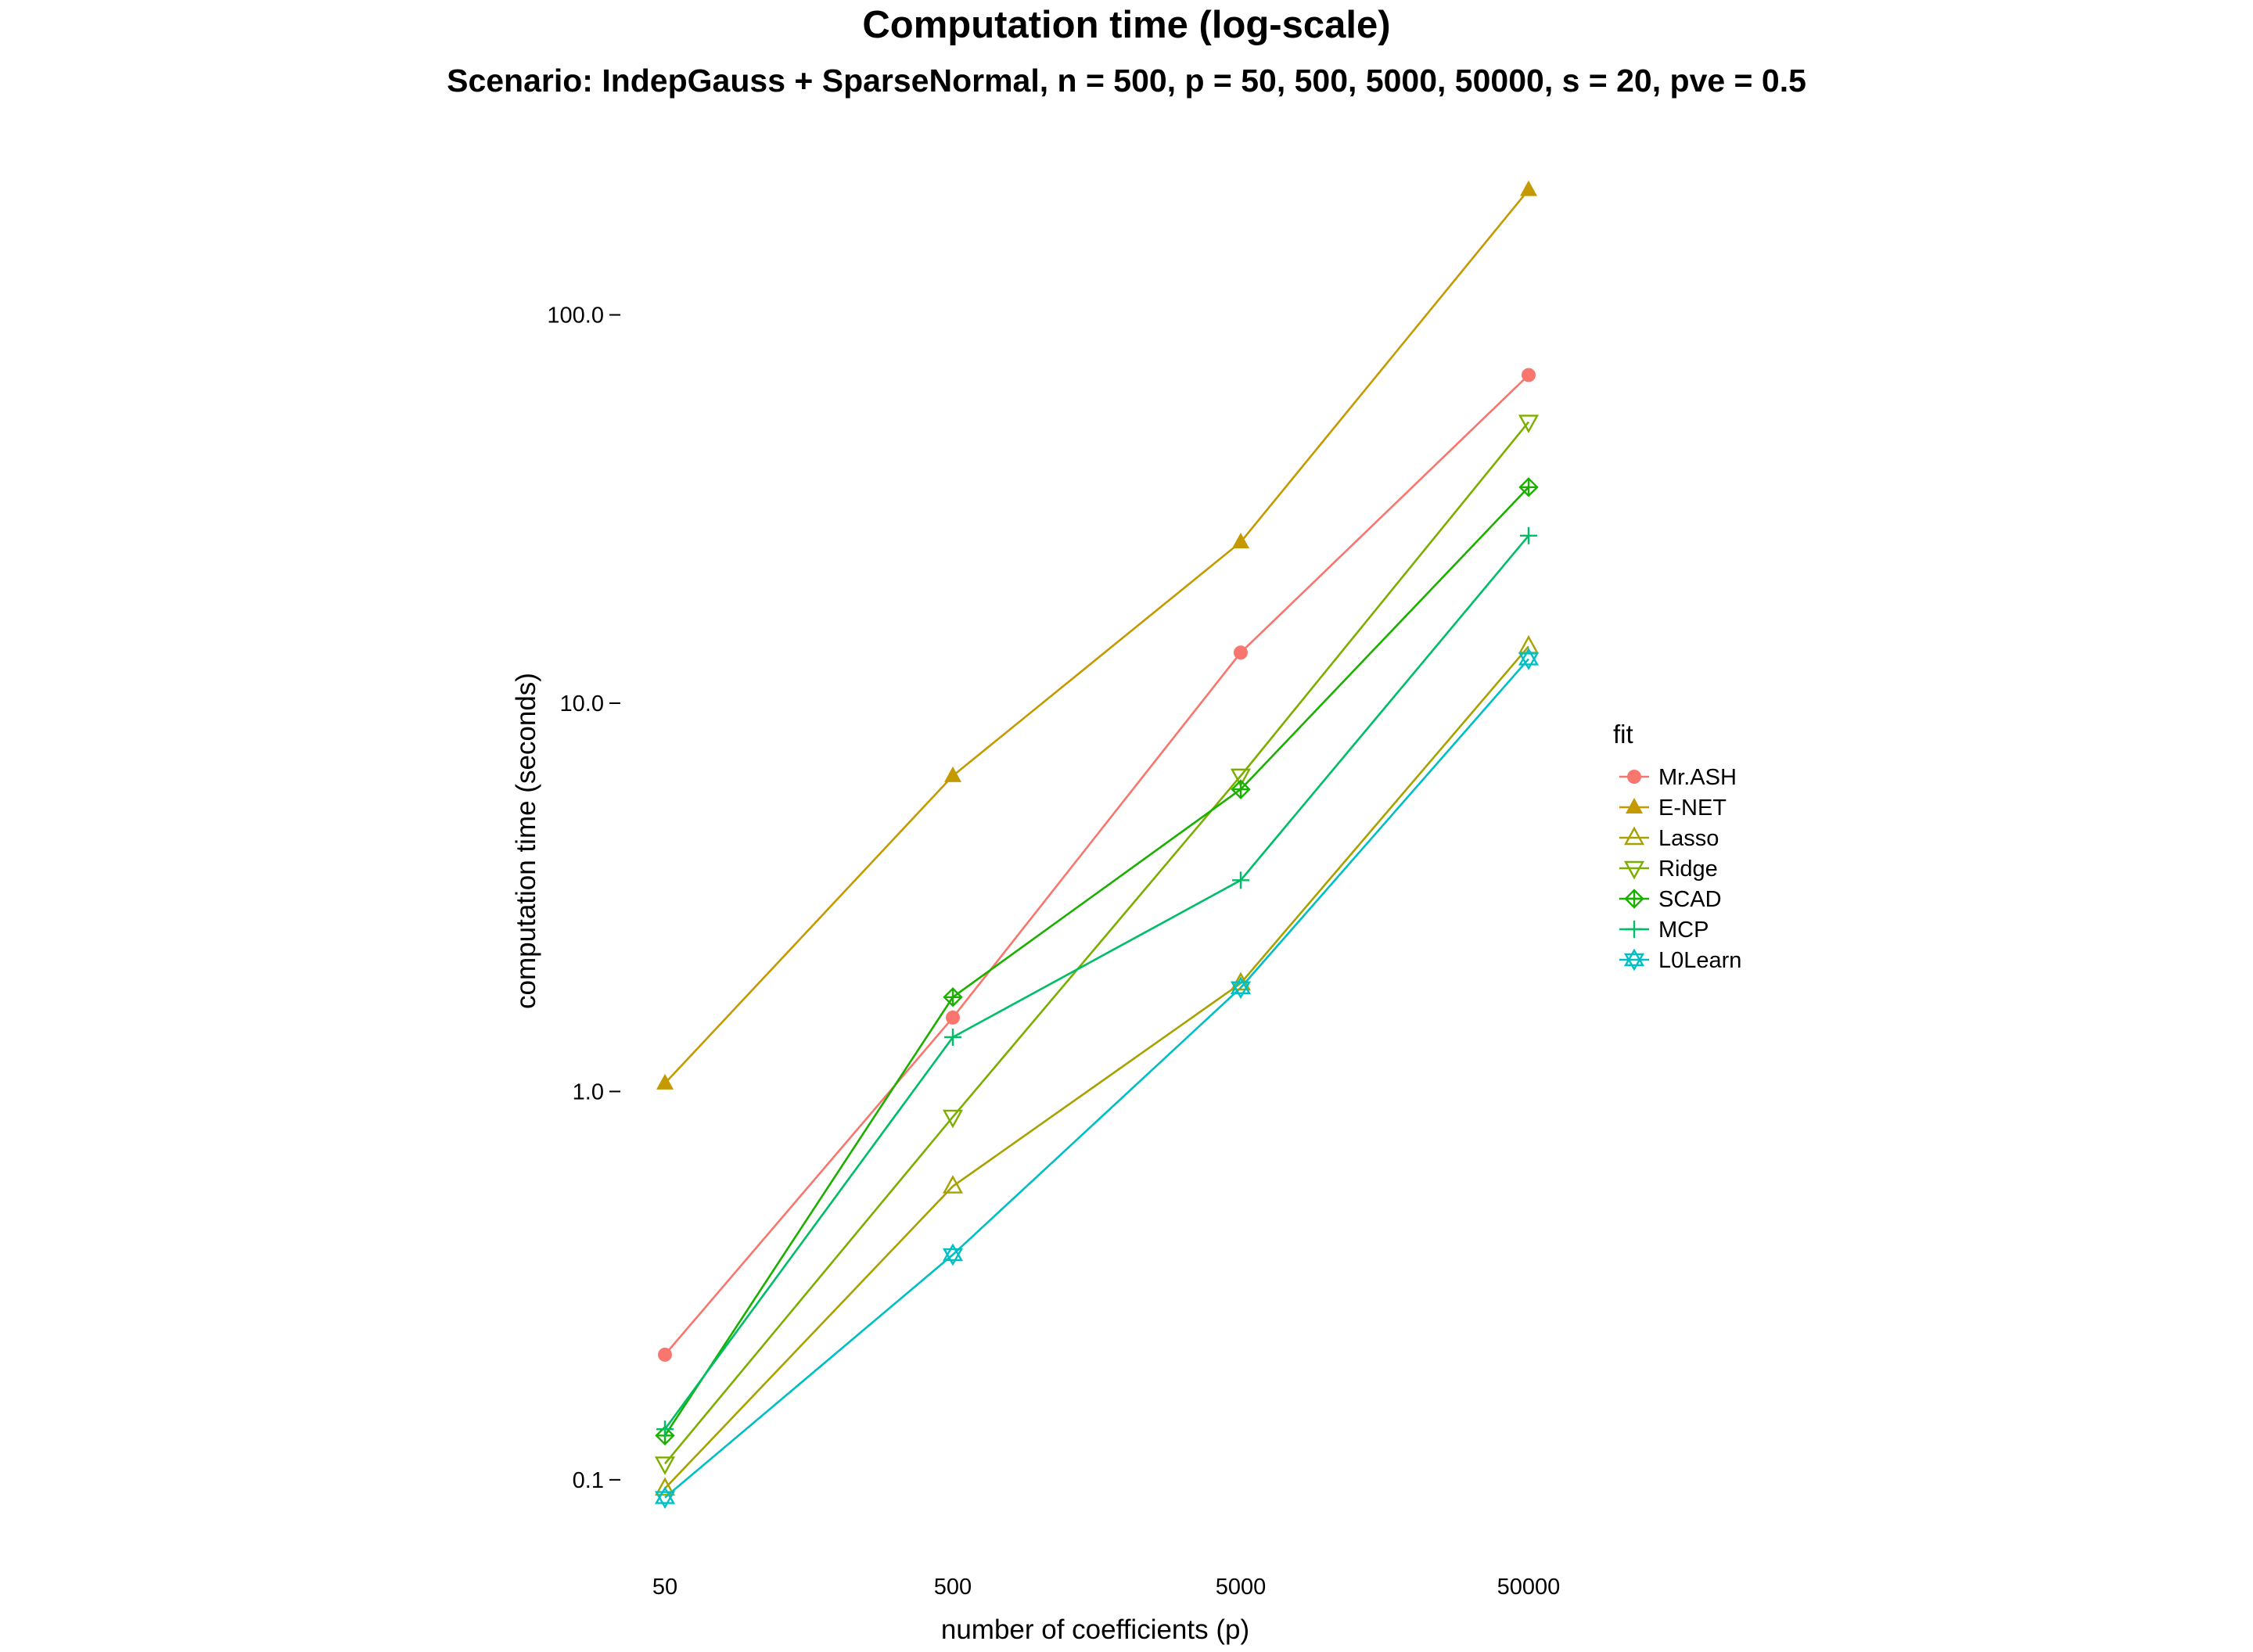 The width and height of the screenshot is (2253, 1652). Describe the element at coordinates (1623, 735) in the screenshot. I see `legend-title: fit` at that location.